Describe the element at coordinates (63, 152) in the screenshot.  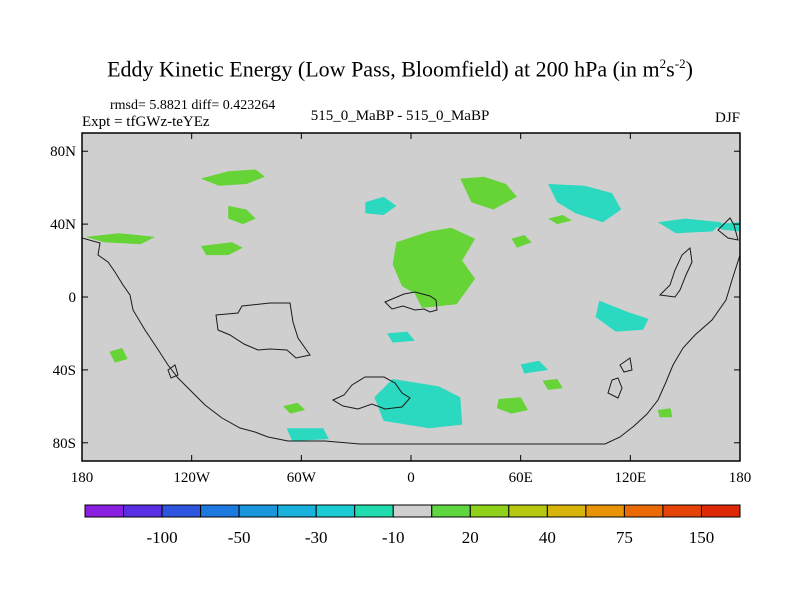
I see `y-tick-label: 80N` at that location.